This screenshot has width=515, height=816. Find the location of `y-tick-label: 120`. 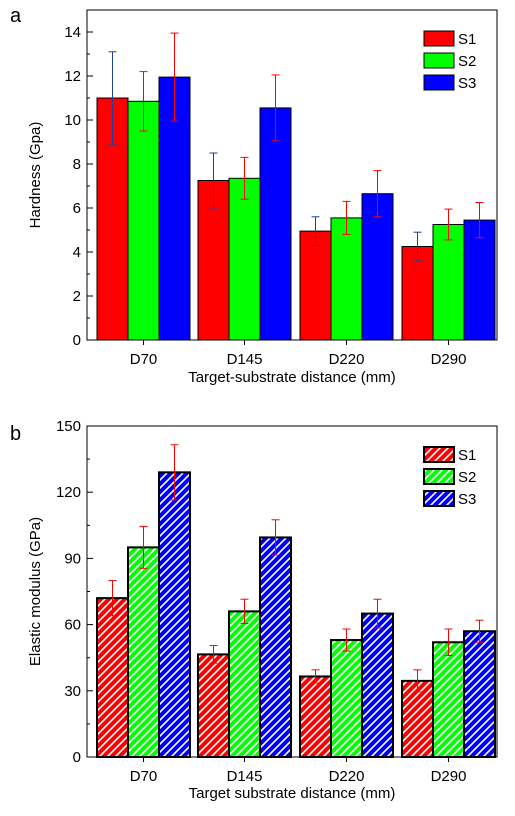

y-tick-label: 120 is located at coordinates (68, 492).